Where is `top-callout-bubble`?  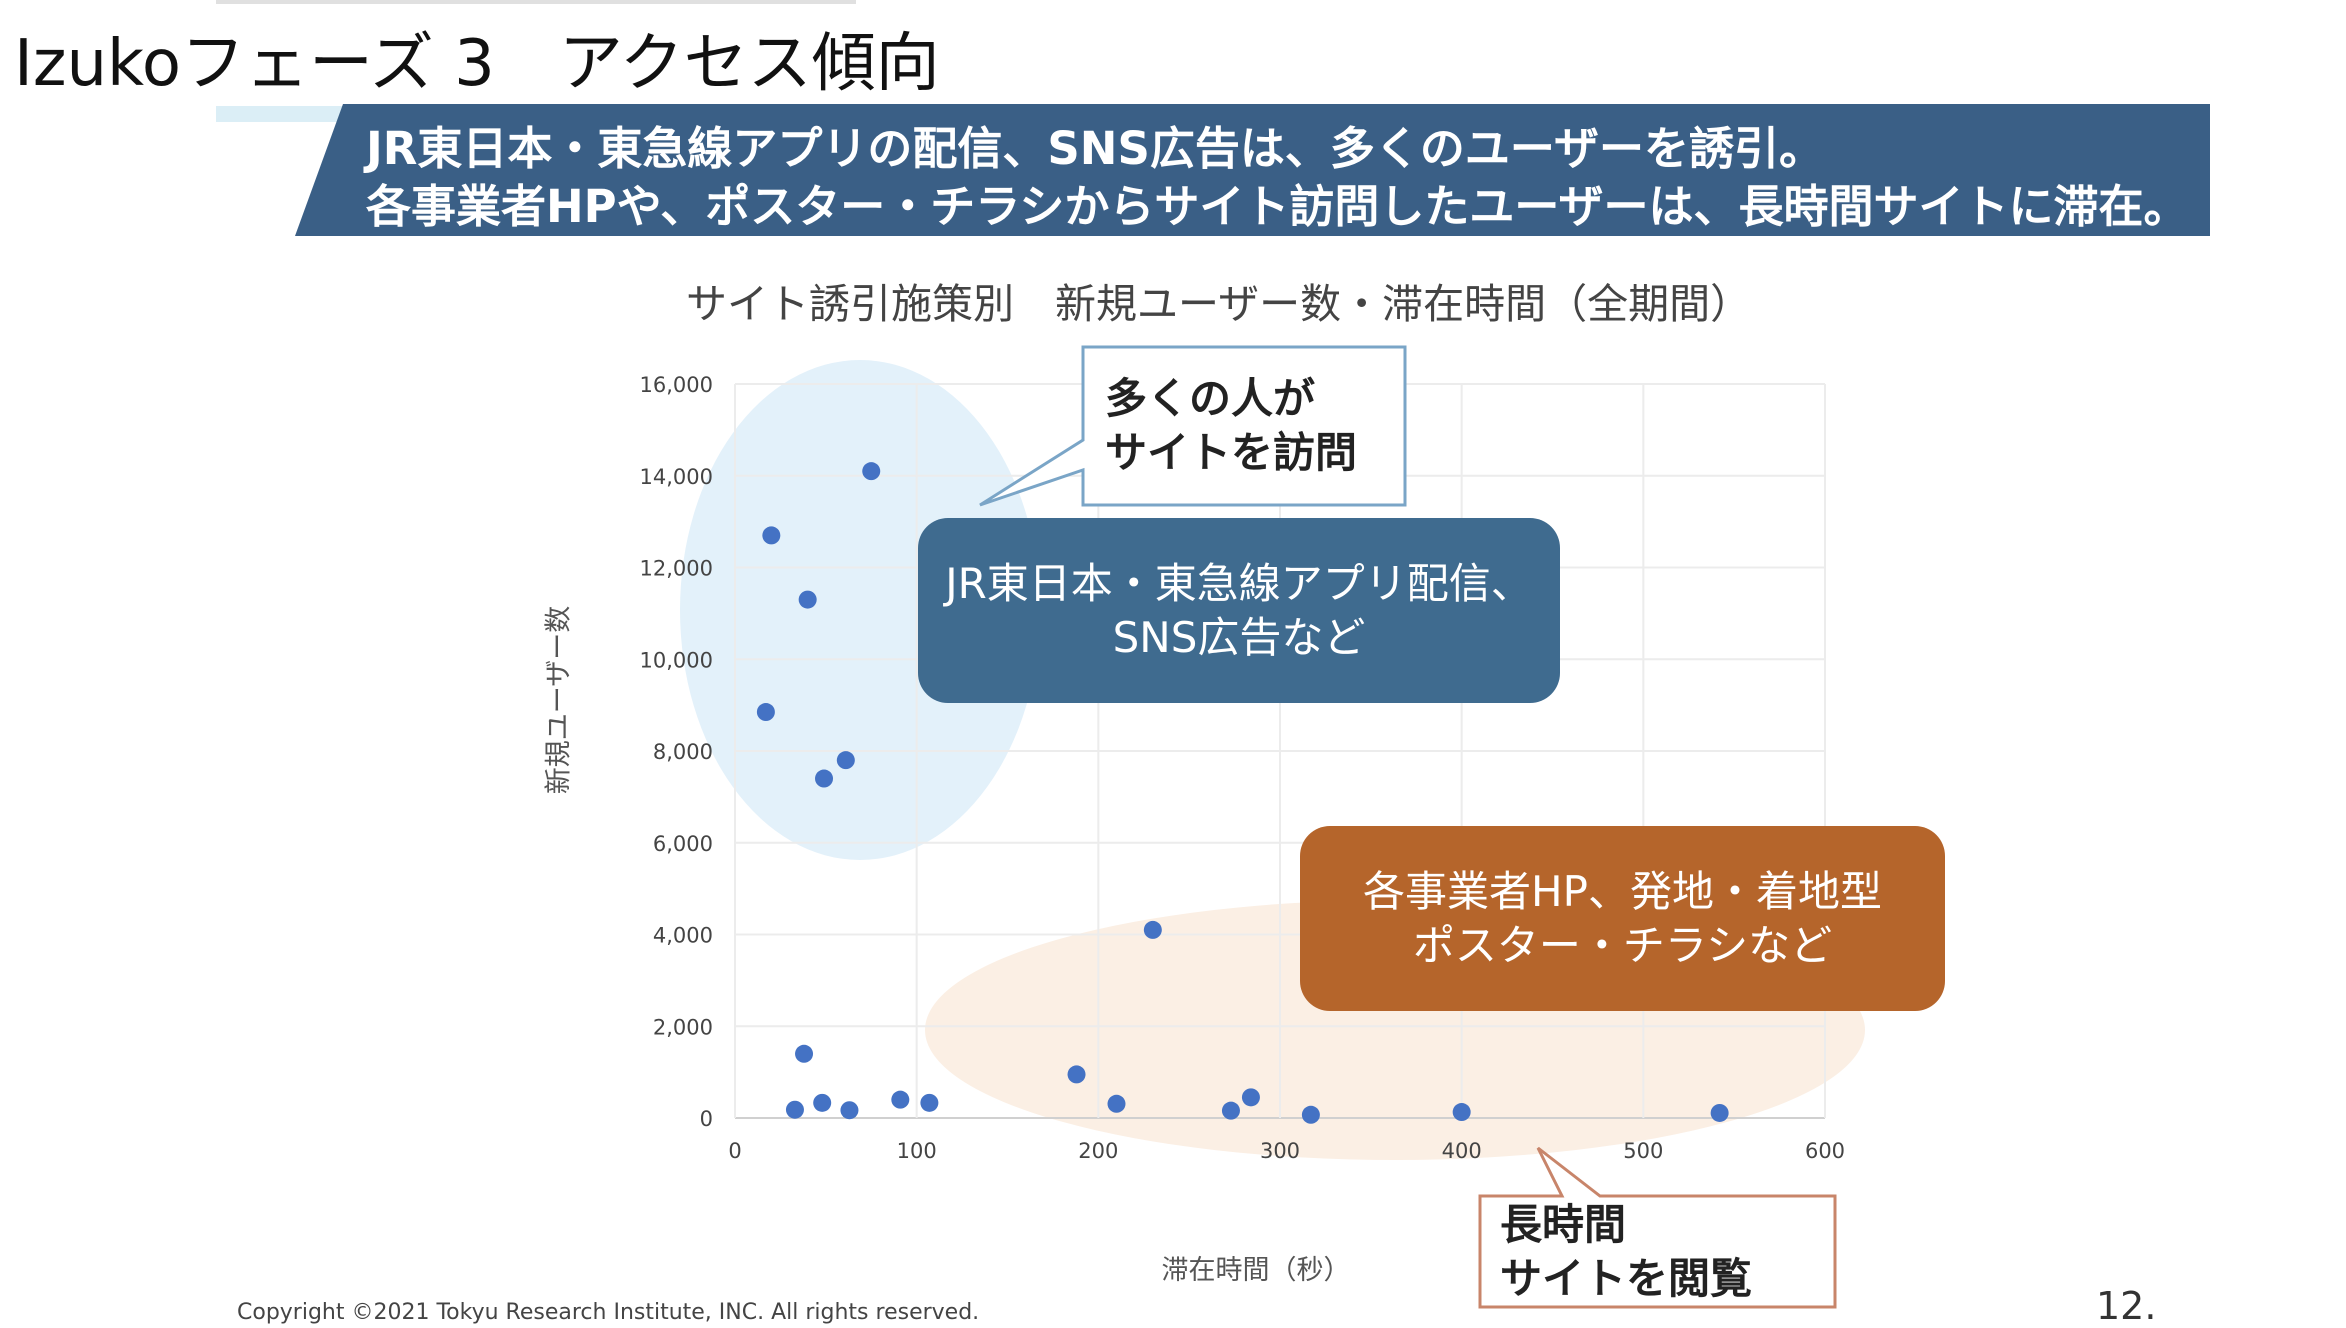
top-callout-bubble is located at coordinates (1193, 426).